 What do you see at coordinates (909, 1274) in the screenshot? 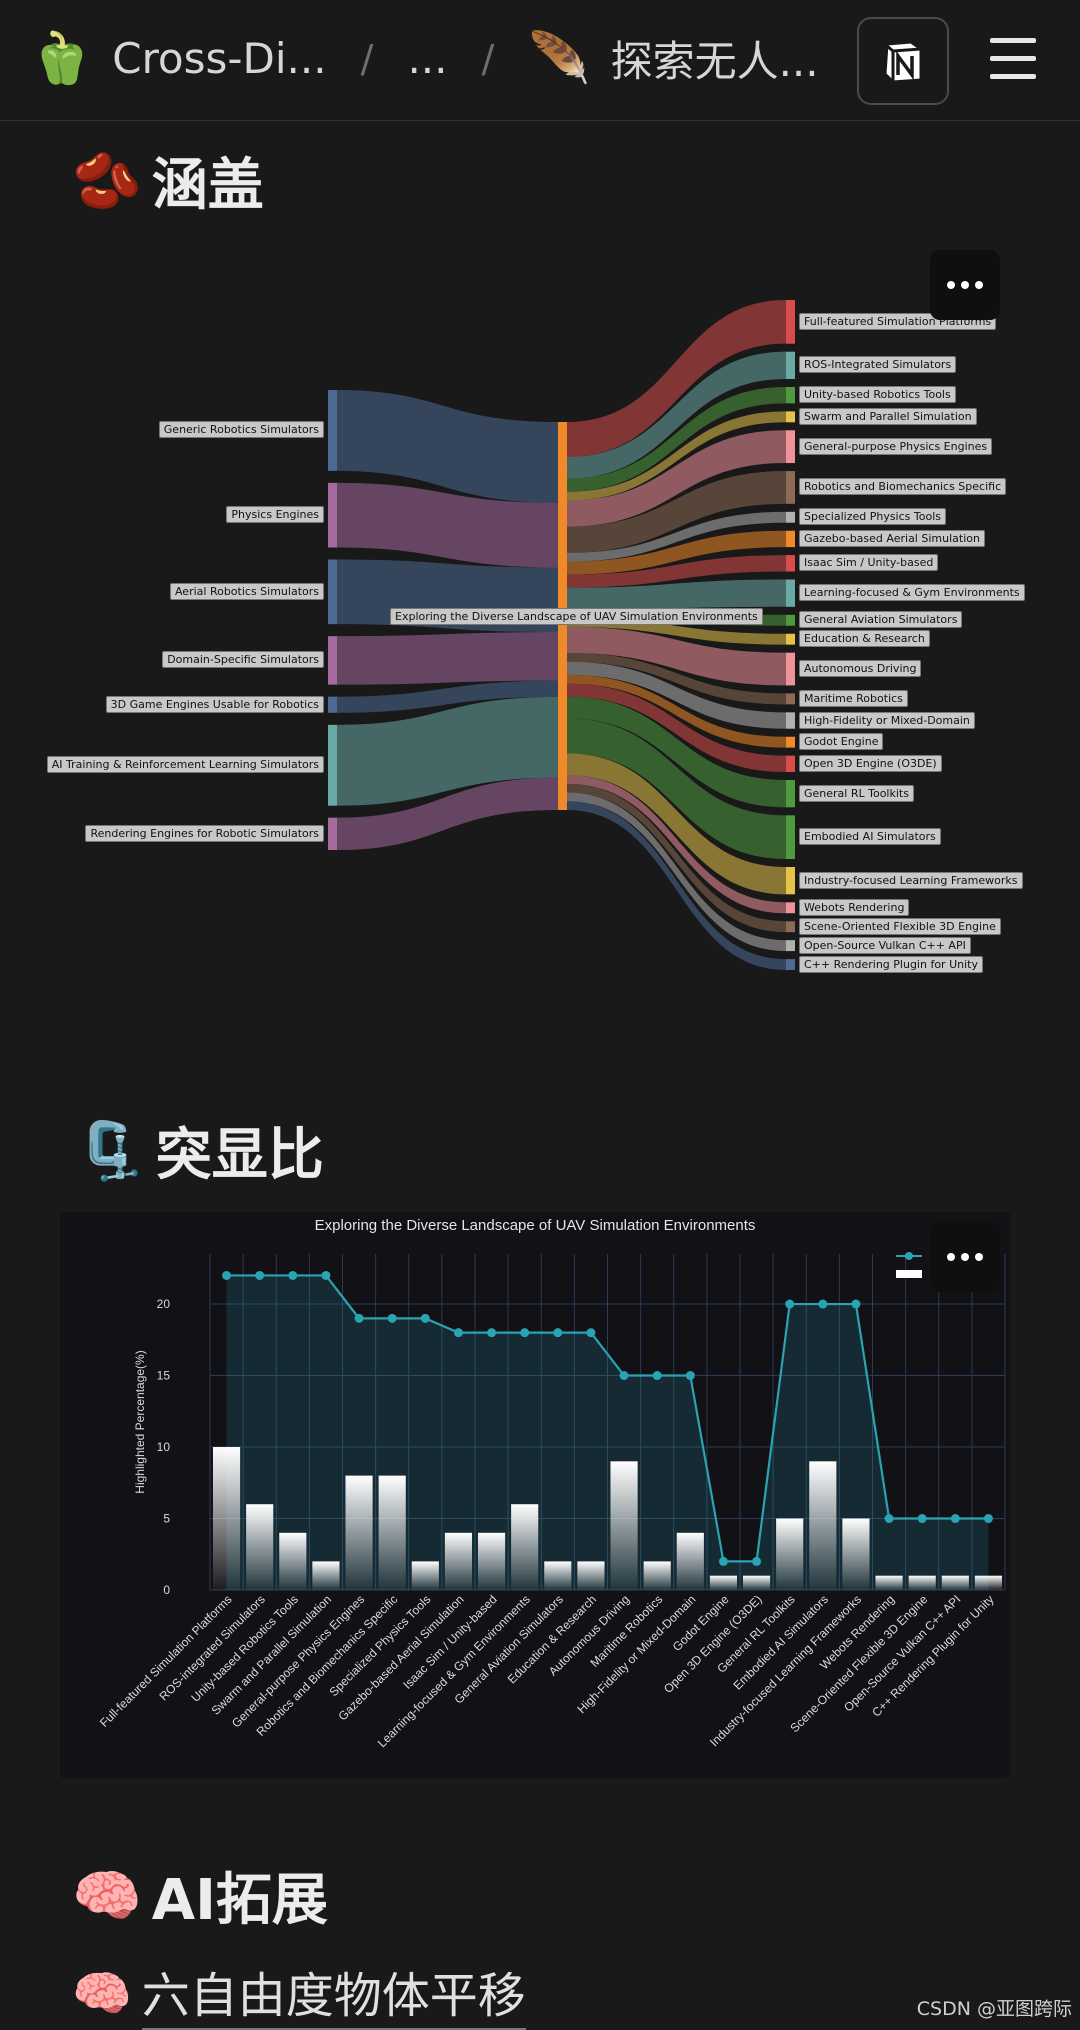
I see `legend-swatch-subitems` at bounding box center [909, 1274].